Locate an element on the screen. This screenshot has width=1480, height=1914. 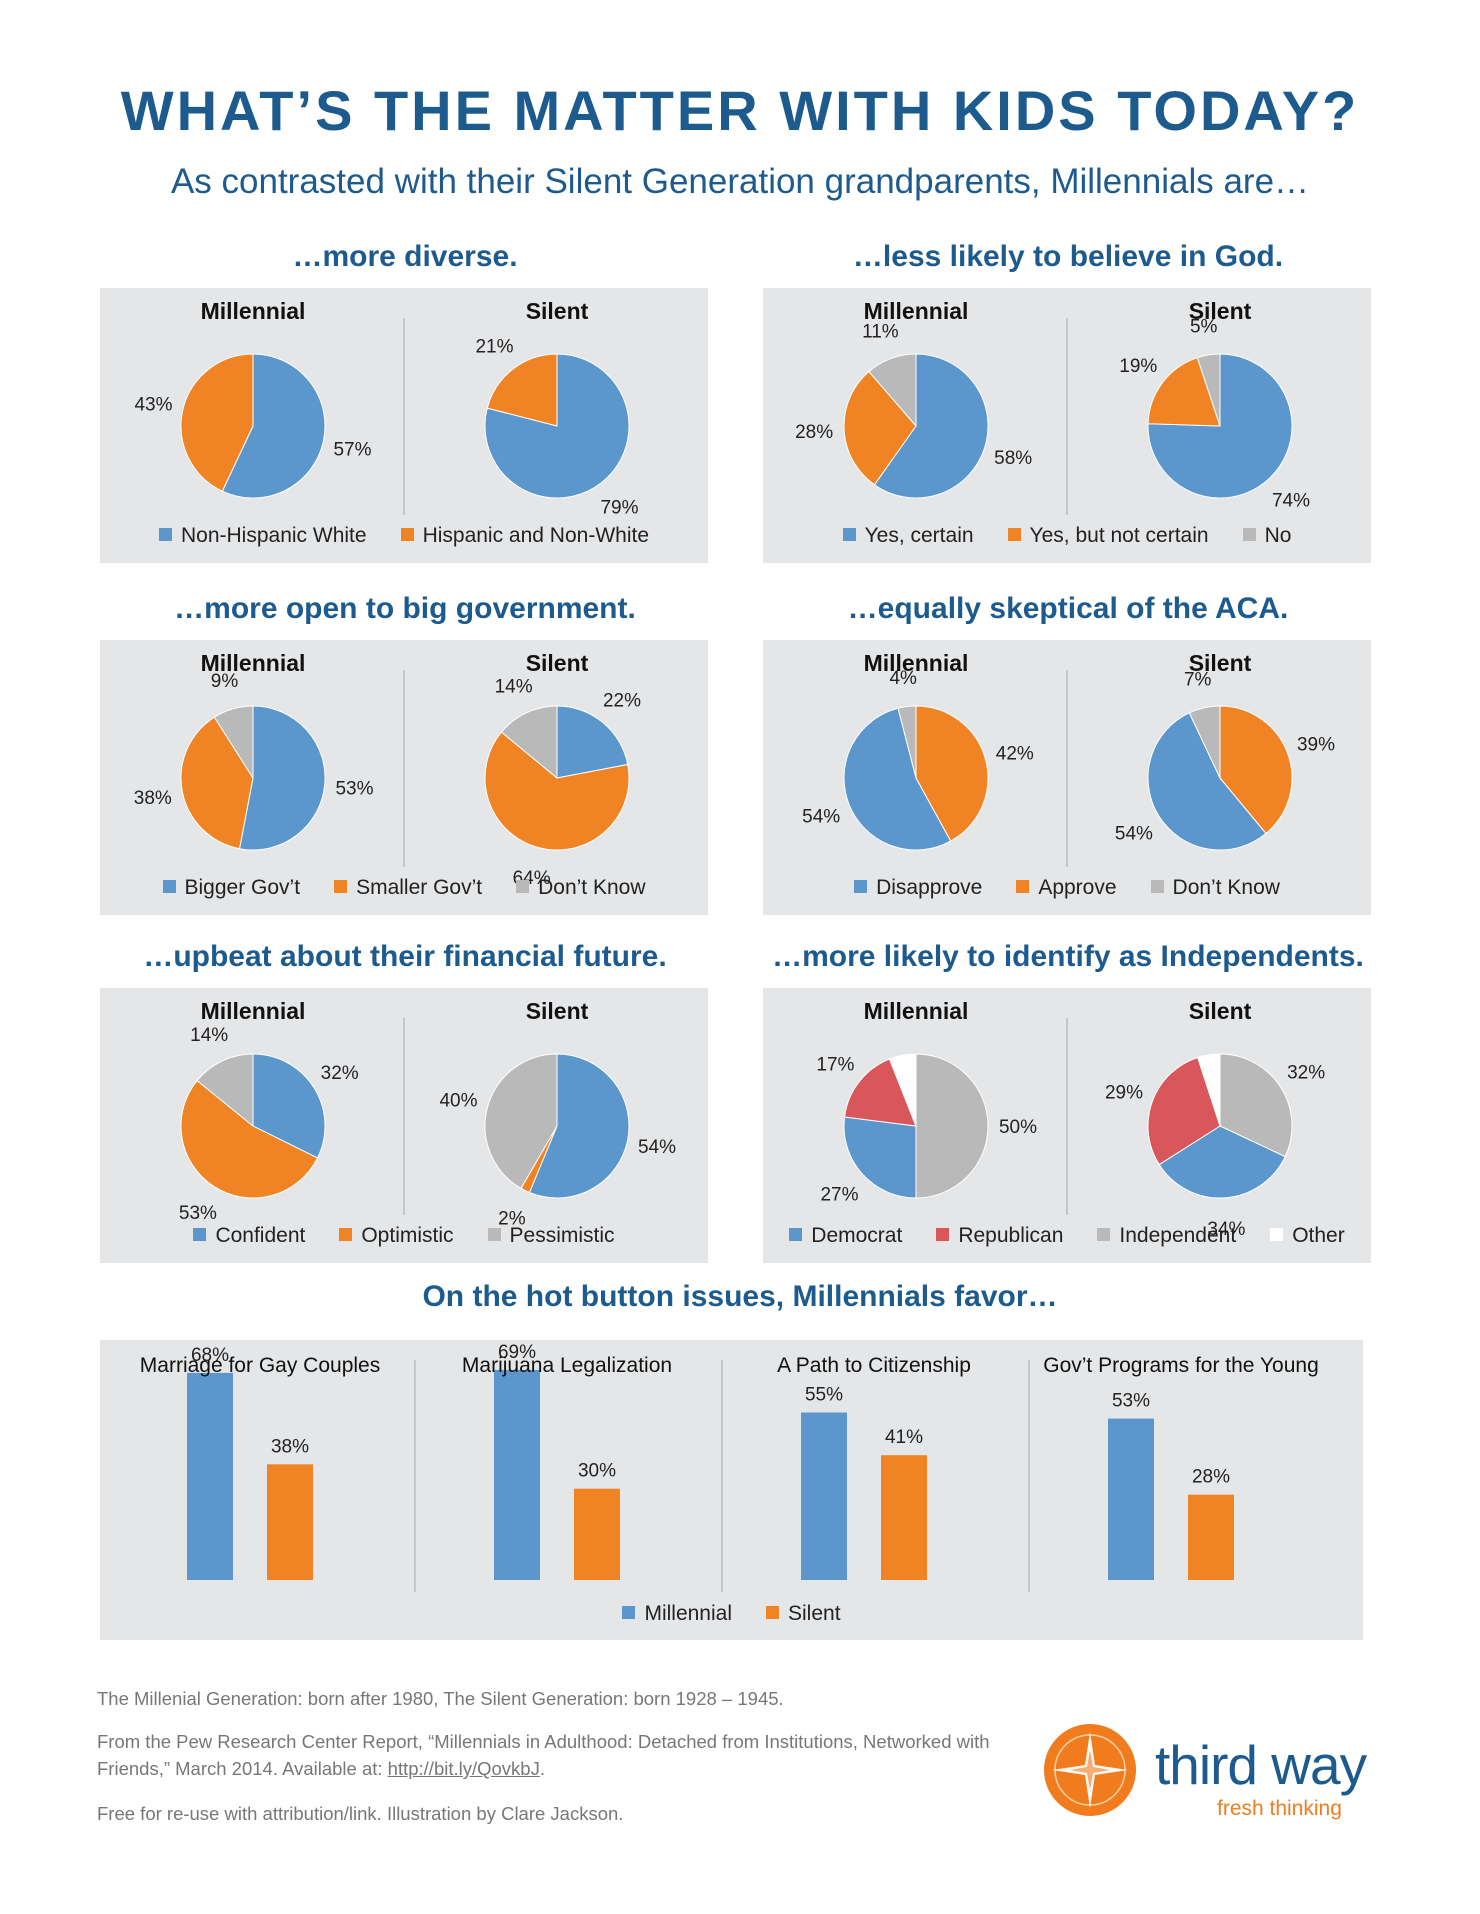
section-heading-3: …equally skeptical of the ACA. is located at coordinates (1068, 608).